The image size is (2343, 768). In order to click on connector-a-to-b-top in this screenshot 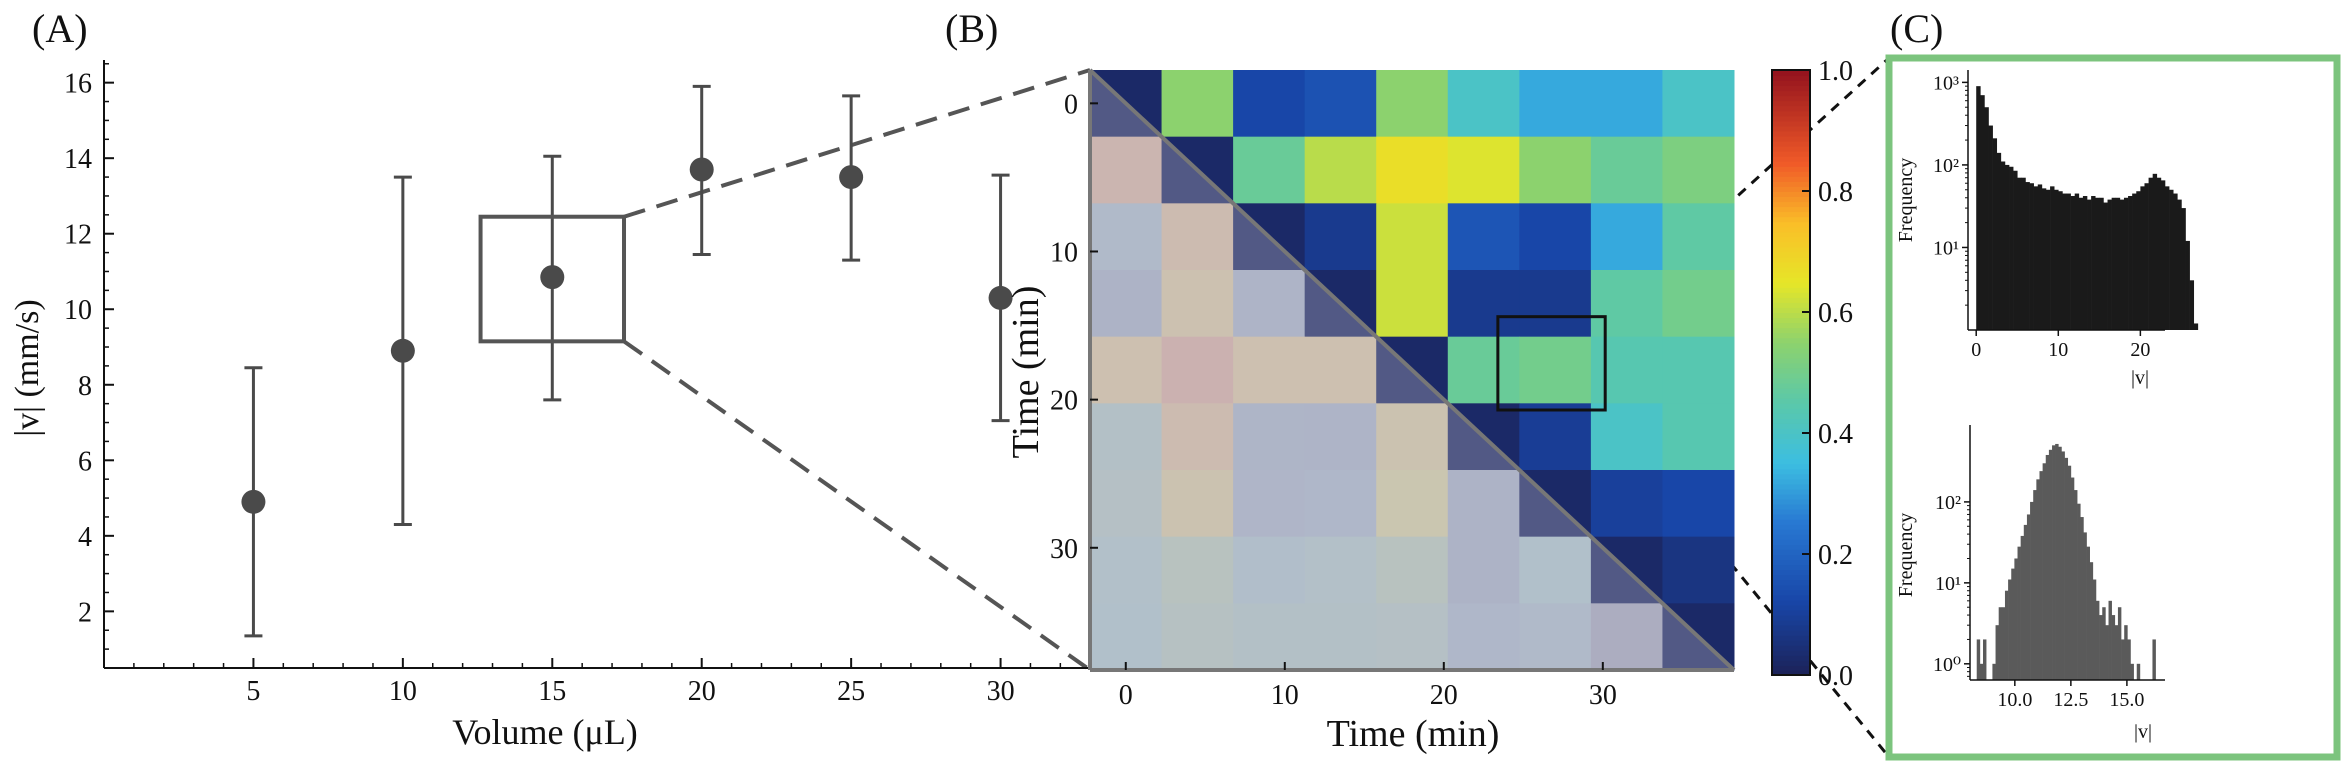, I will do `click(857, 143)`.